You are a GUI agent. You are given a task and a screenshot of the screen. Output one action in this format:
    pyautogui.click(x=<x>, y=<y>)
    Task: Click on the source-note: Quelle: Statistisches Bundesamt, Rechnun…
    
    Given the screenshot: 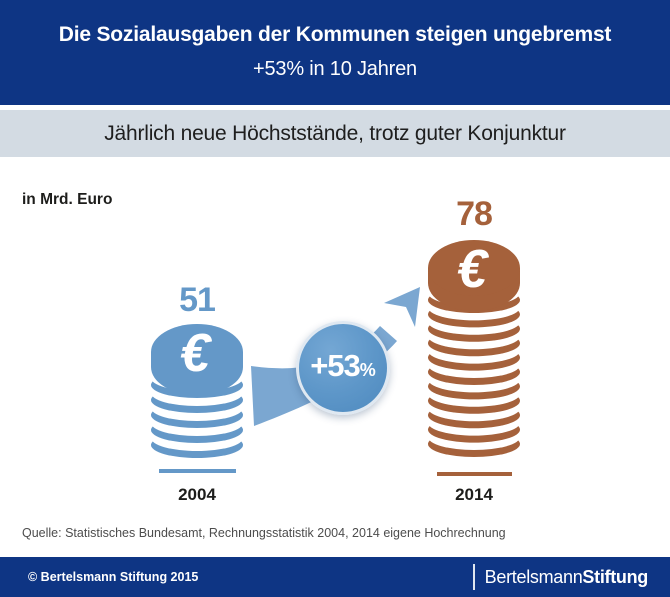 What is the action you would take?
    pyautogui.click(x=264, y=533)
    